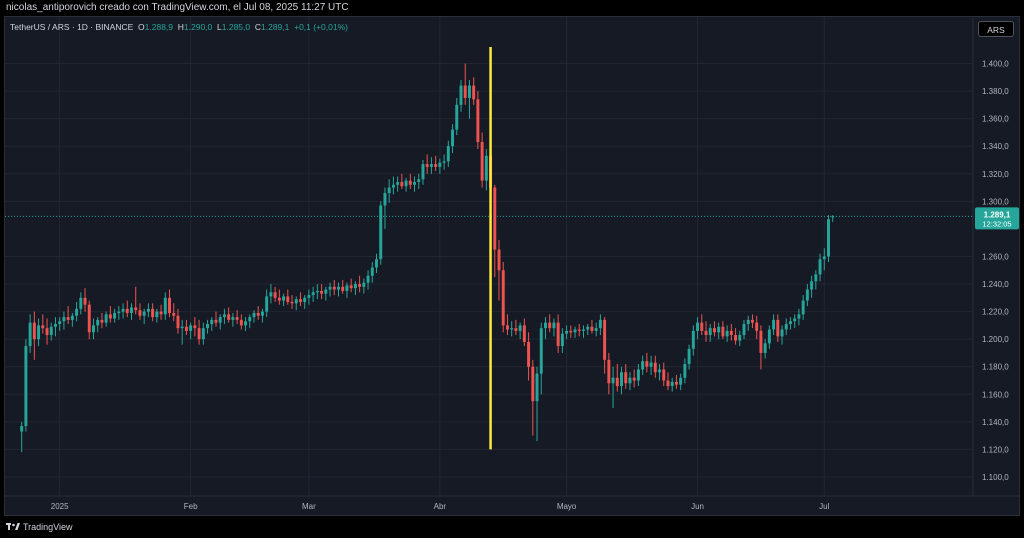 This screenshot has height=538, width=1024. I want to click on x-tick-label: Abr, so click(440, 506).